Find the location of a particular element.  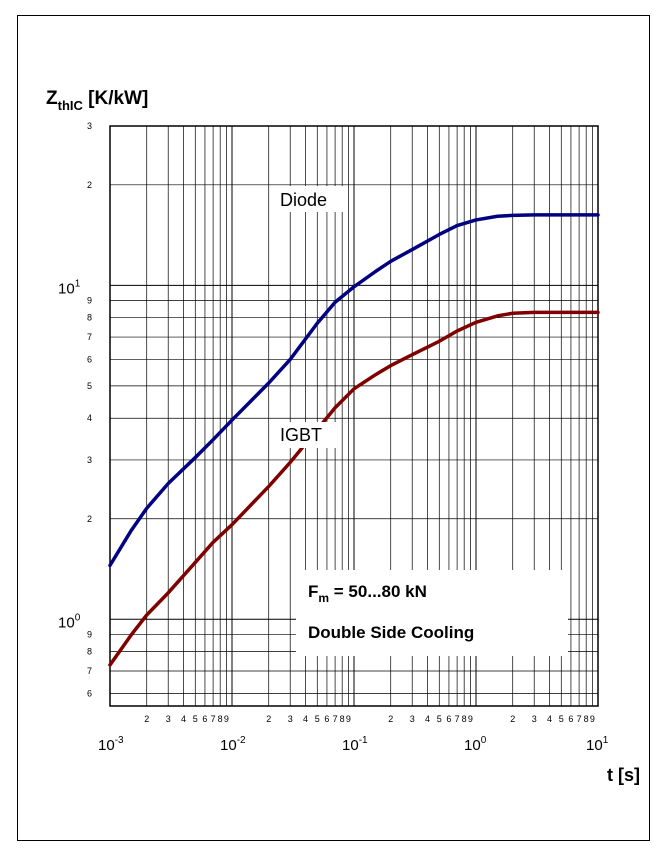

x-axis-label: t [s] is located at coordinates (623, 775).